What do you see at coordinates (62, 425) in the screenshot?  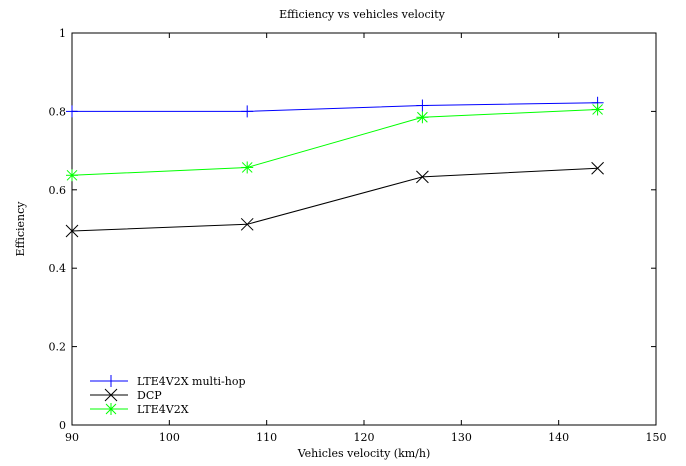 I see `y-tick-label: 0` at bounding box center [62, 425].